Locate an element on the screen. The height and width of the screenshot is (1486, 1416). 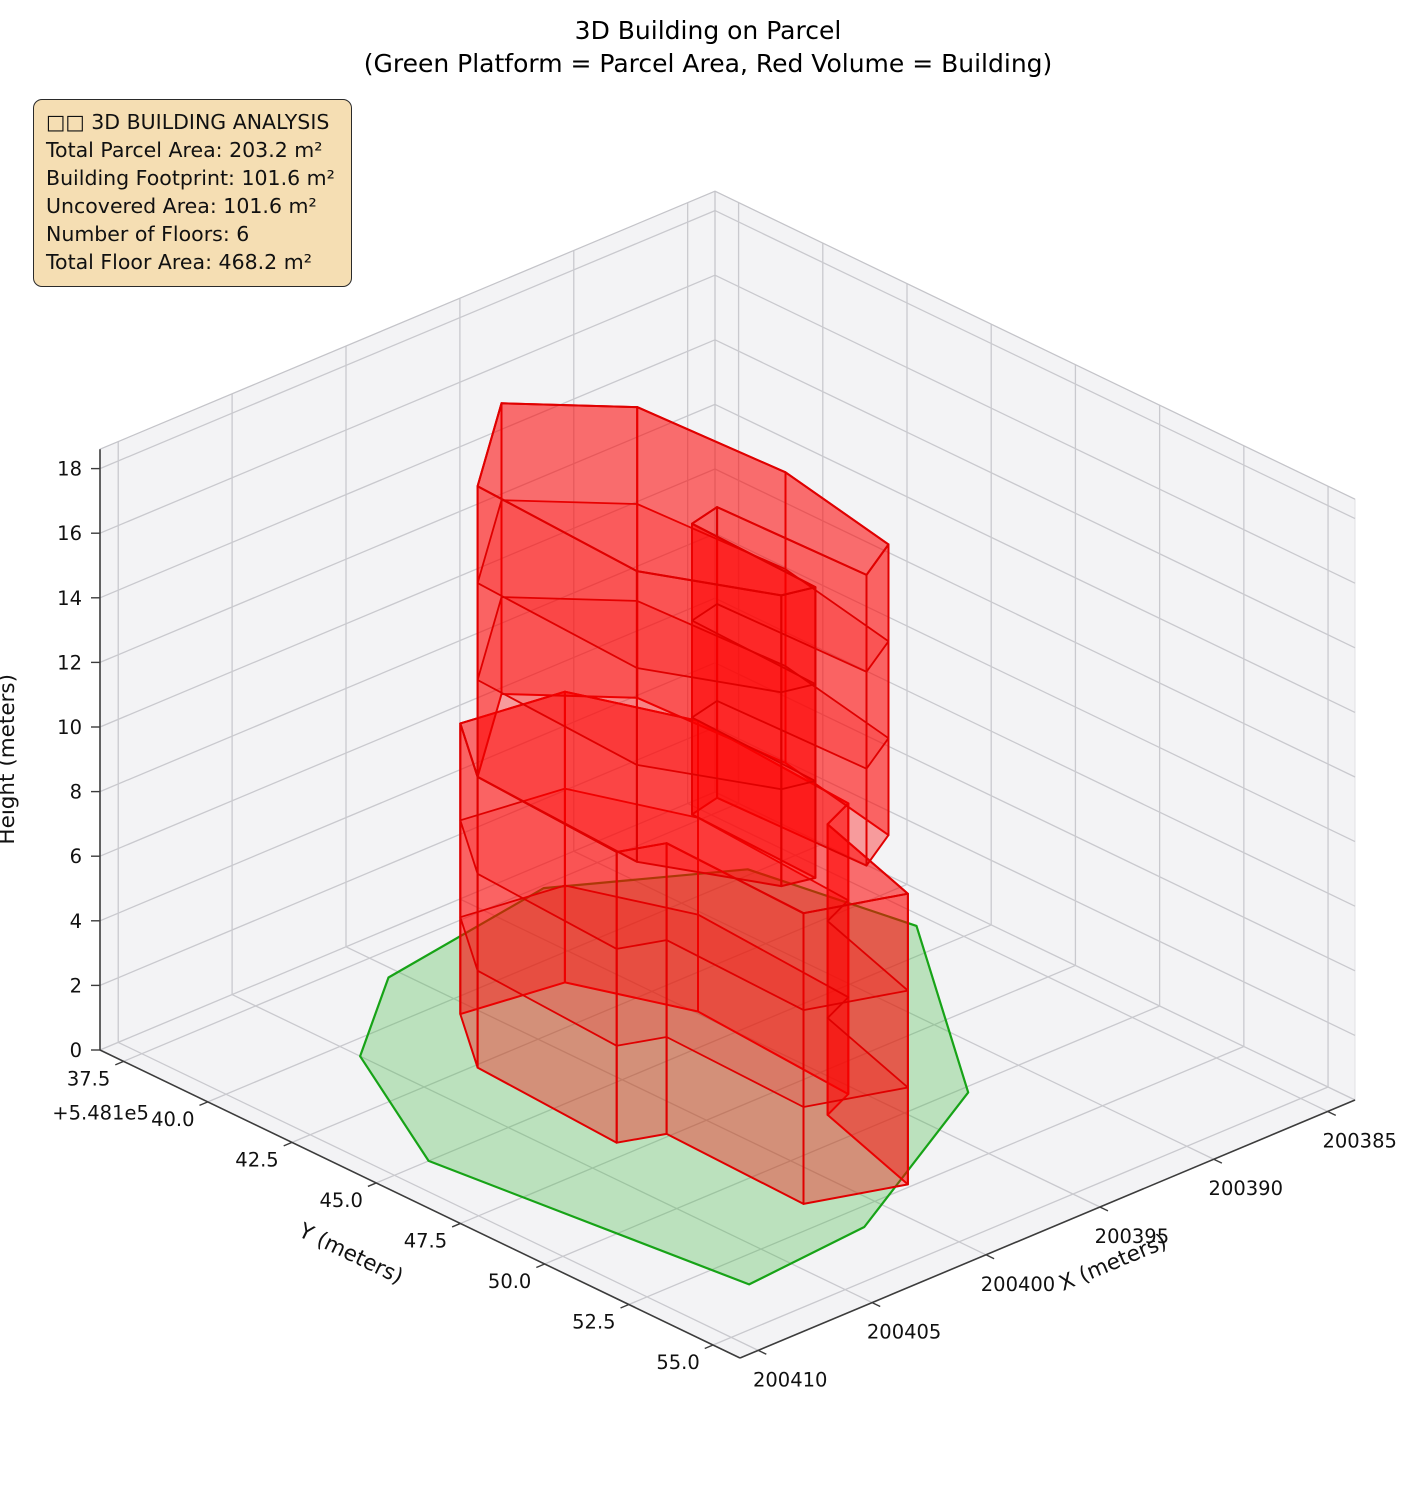
stat-label: Building Footprint: is located at coordinates (140, 178).